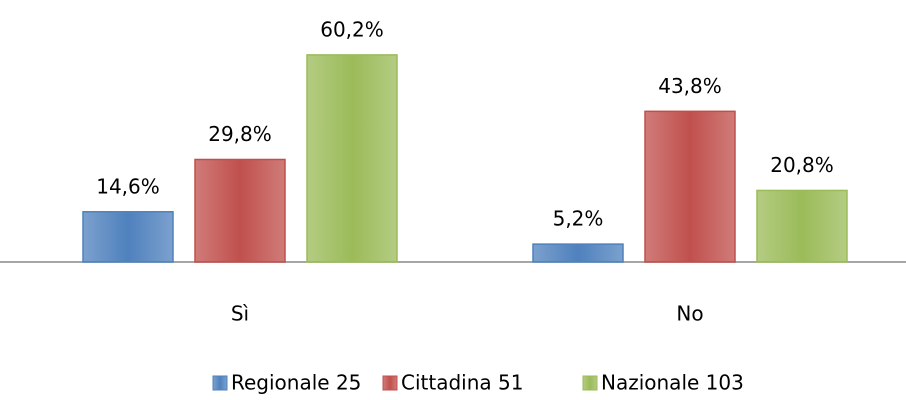 This screenshot has height=400, width=906. What do you see at coordinates (352, 29) in the screenshot?
I see `data-label: 60,2%` at bounding box center [352, 29].